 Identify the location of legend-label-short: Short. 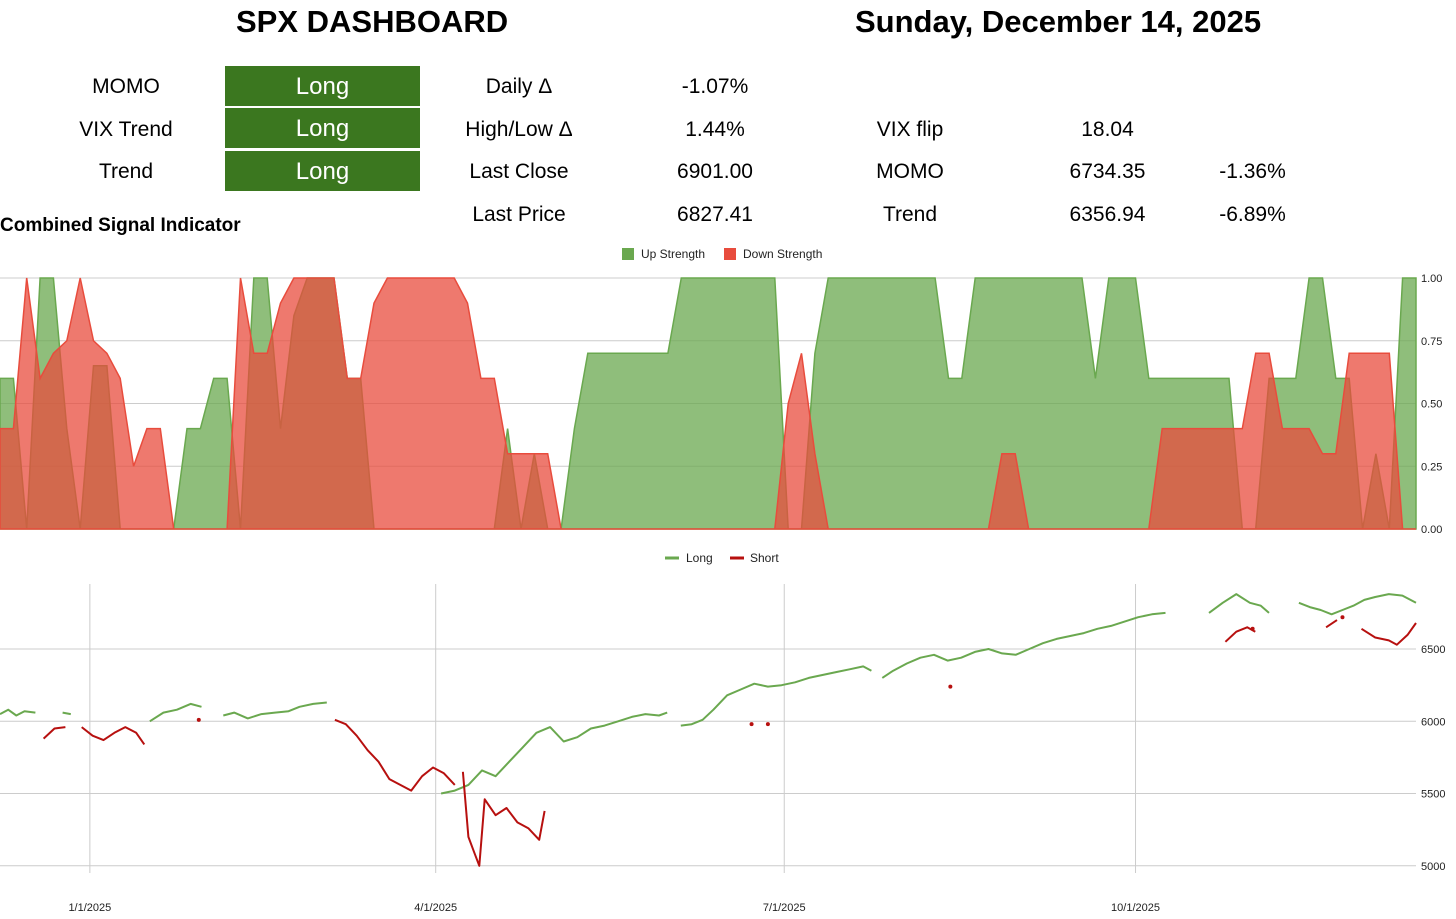
(764, 558).